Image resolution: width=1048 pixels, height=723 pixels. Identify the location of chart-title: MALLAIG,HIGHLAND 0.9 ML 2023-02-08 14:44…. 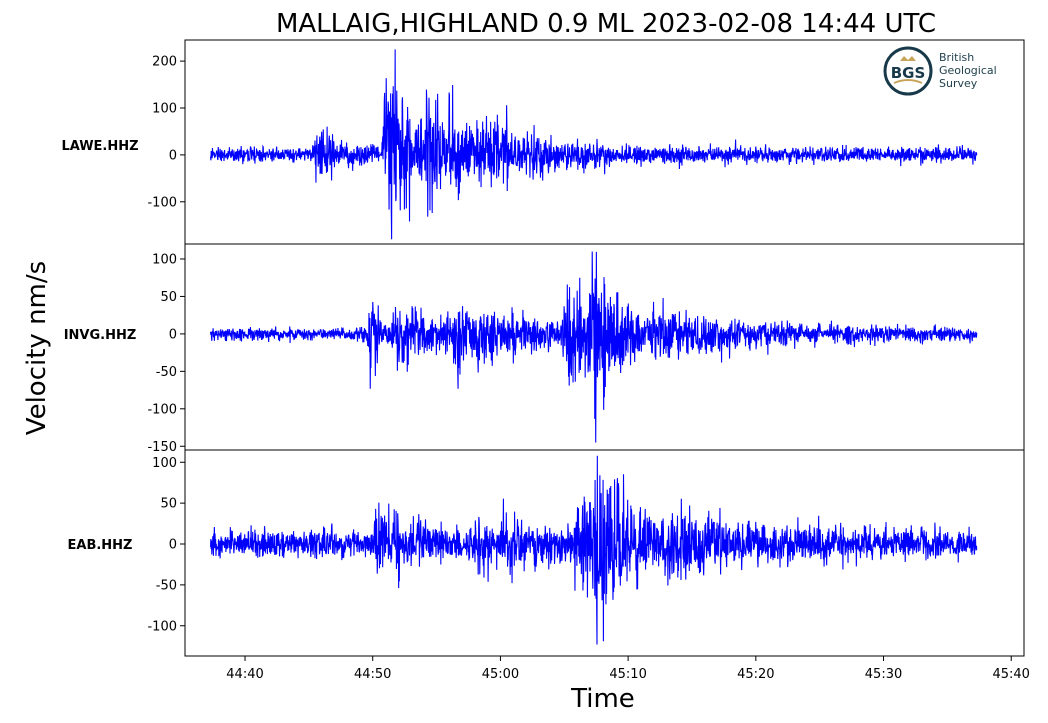
(606, 24).